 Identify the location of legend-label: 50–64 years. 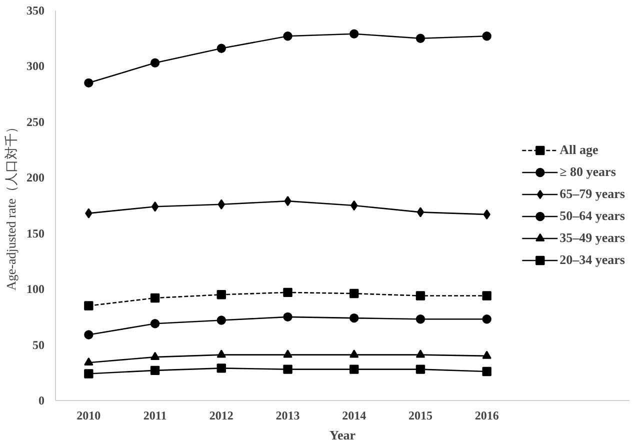
(592, 216).